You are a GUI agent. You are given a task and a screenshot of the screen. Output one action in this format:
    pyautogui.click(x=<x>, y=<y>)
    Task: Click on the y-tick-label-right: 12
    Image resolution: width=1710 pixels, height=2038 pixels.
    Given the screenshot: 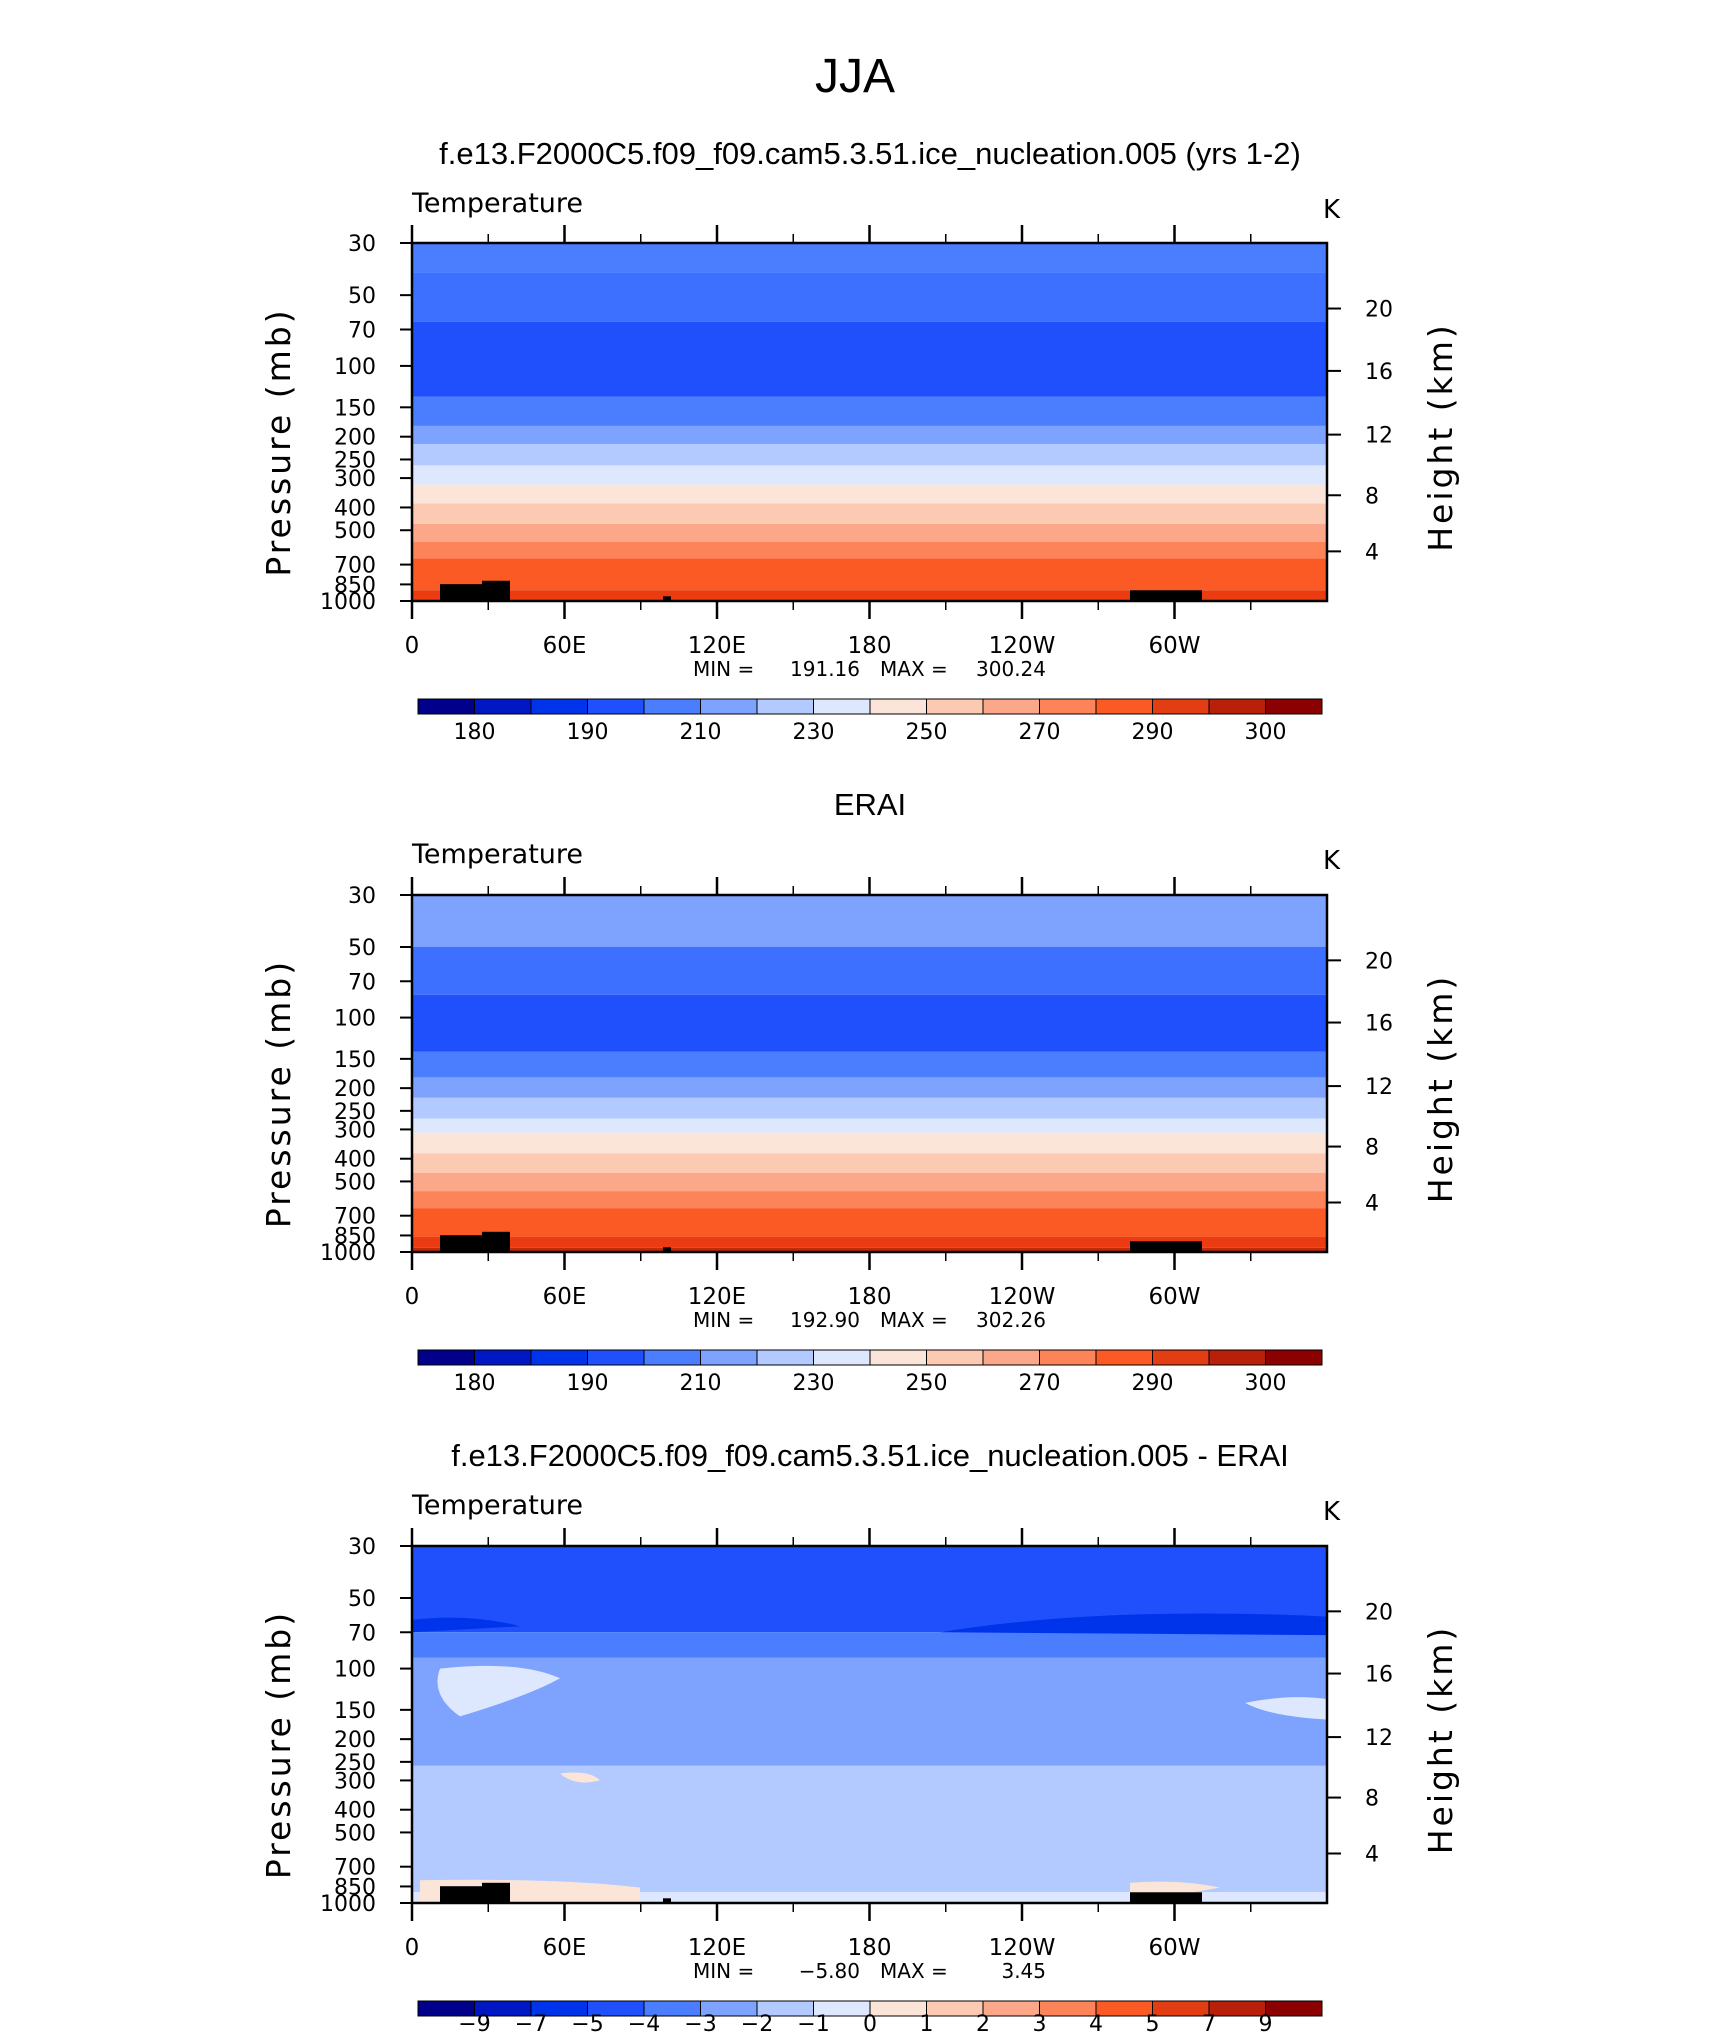 What is the action you would take?
    pyautogui.click(x=1379, y=1738)
    